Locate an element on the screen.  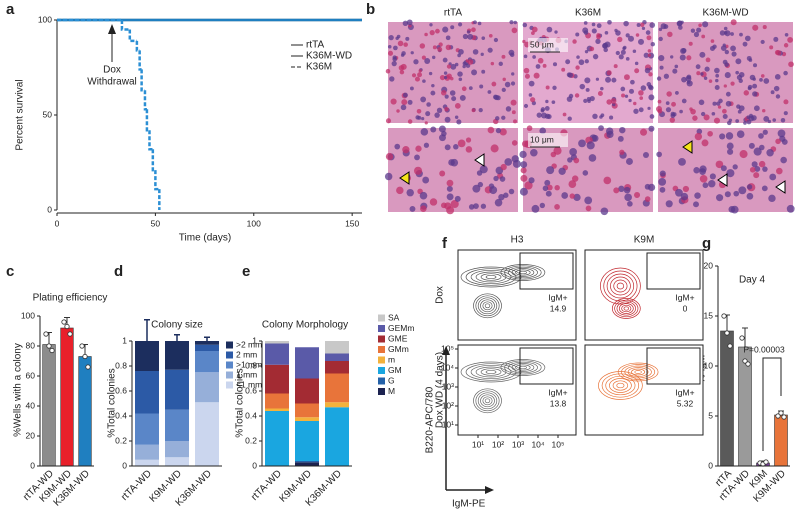
annotation: Dox is located at coordinates (112, 70).